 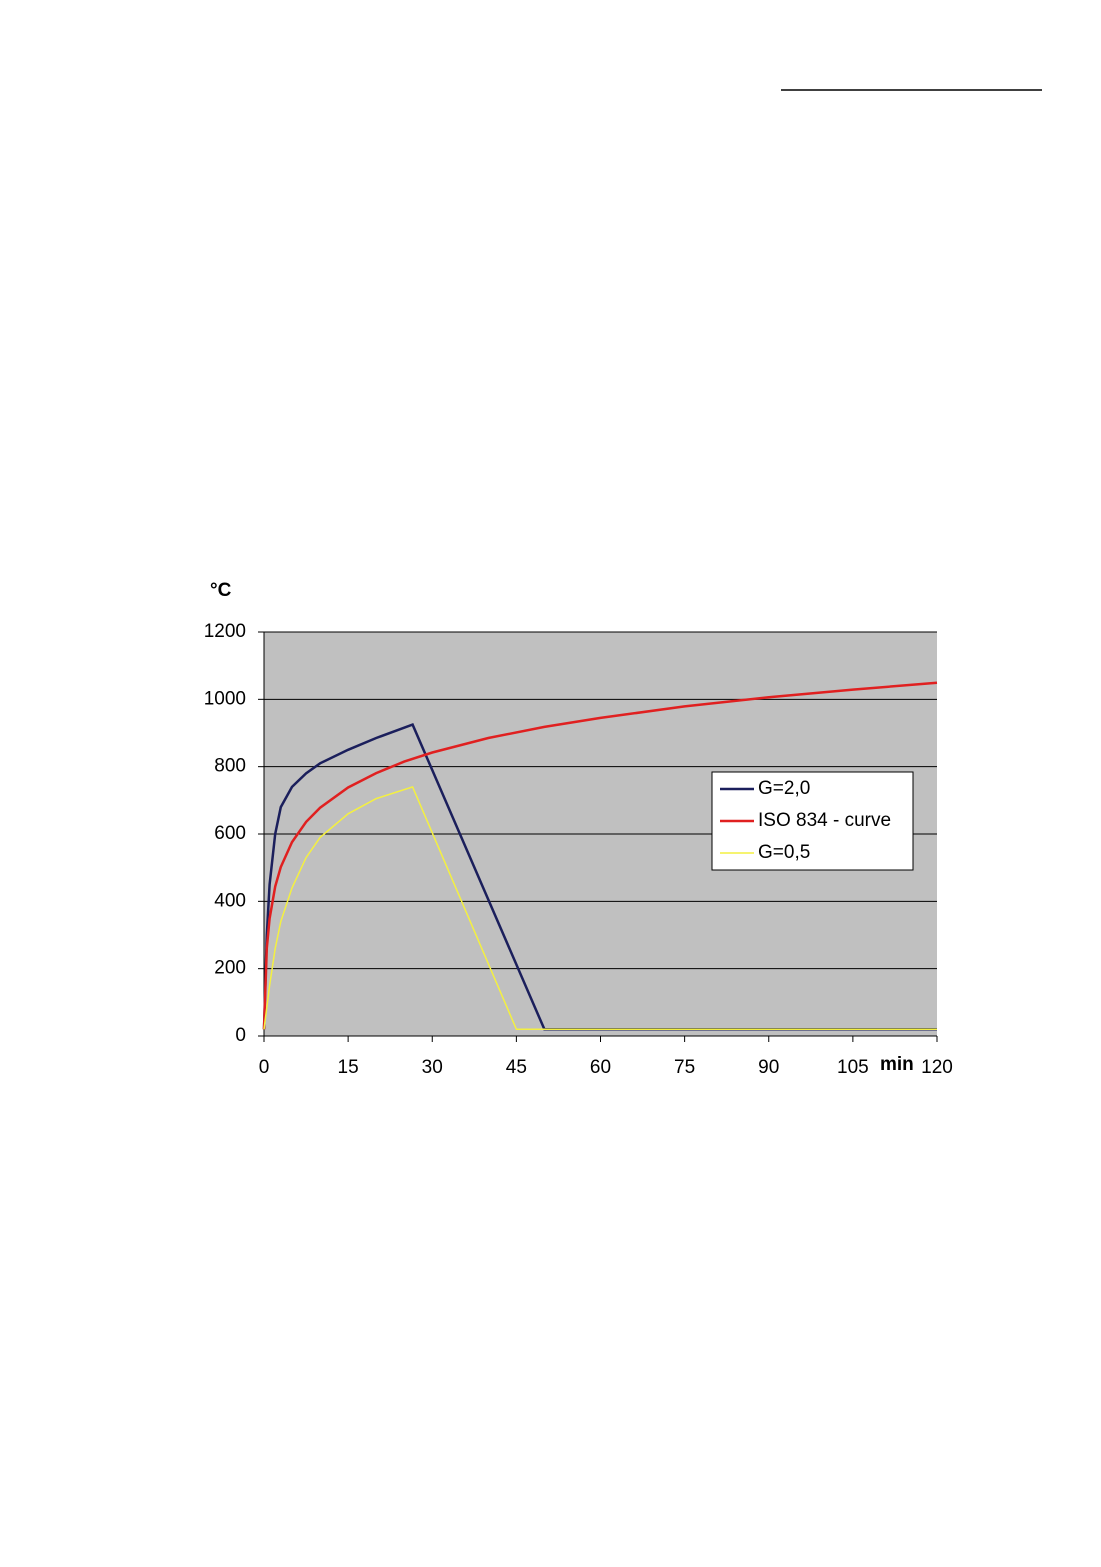 What do you see at coordinates (897, 1064) in the screenshot?
I see `x-axis-label: min` at bounding box center [897, 1064].